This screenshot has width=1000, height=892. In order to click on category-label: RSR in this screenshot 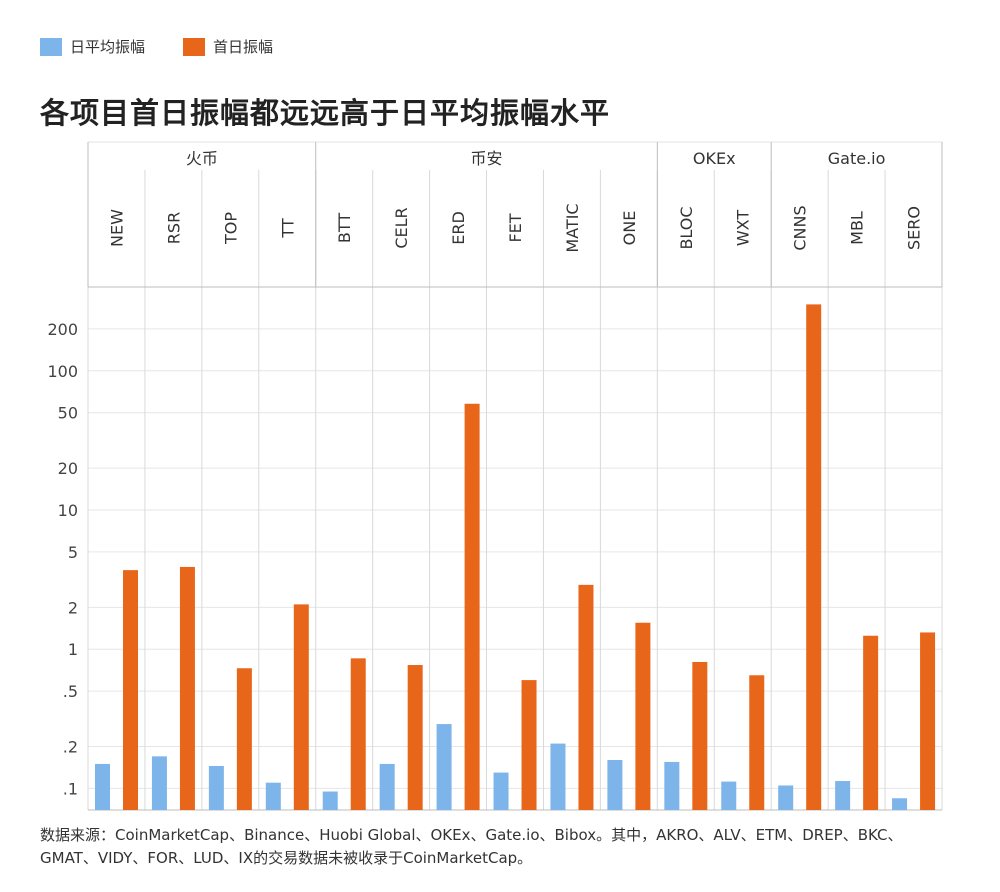, I will do `click(173, 228)`.